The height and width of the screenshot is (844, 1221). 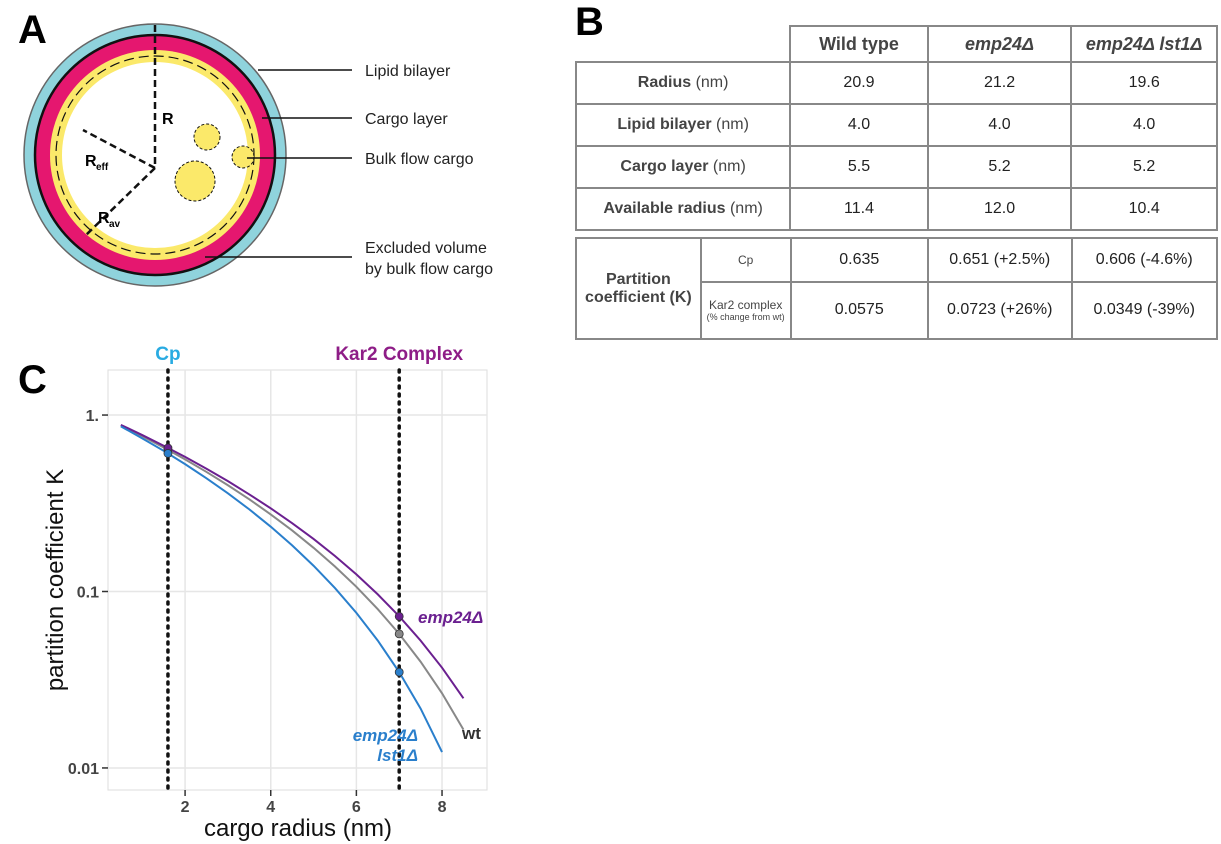 I want to click on series-label-box: emp24Δ lst1Δ, so click(x=385, y=745).